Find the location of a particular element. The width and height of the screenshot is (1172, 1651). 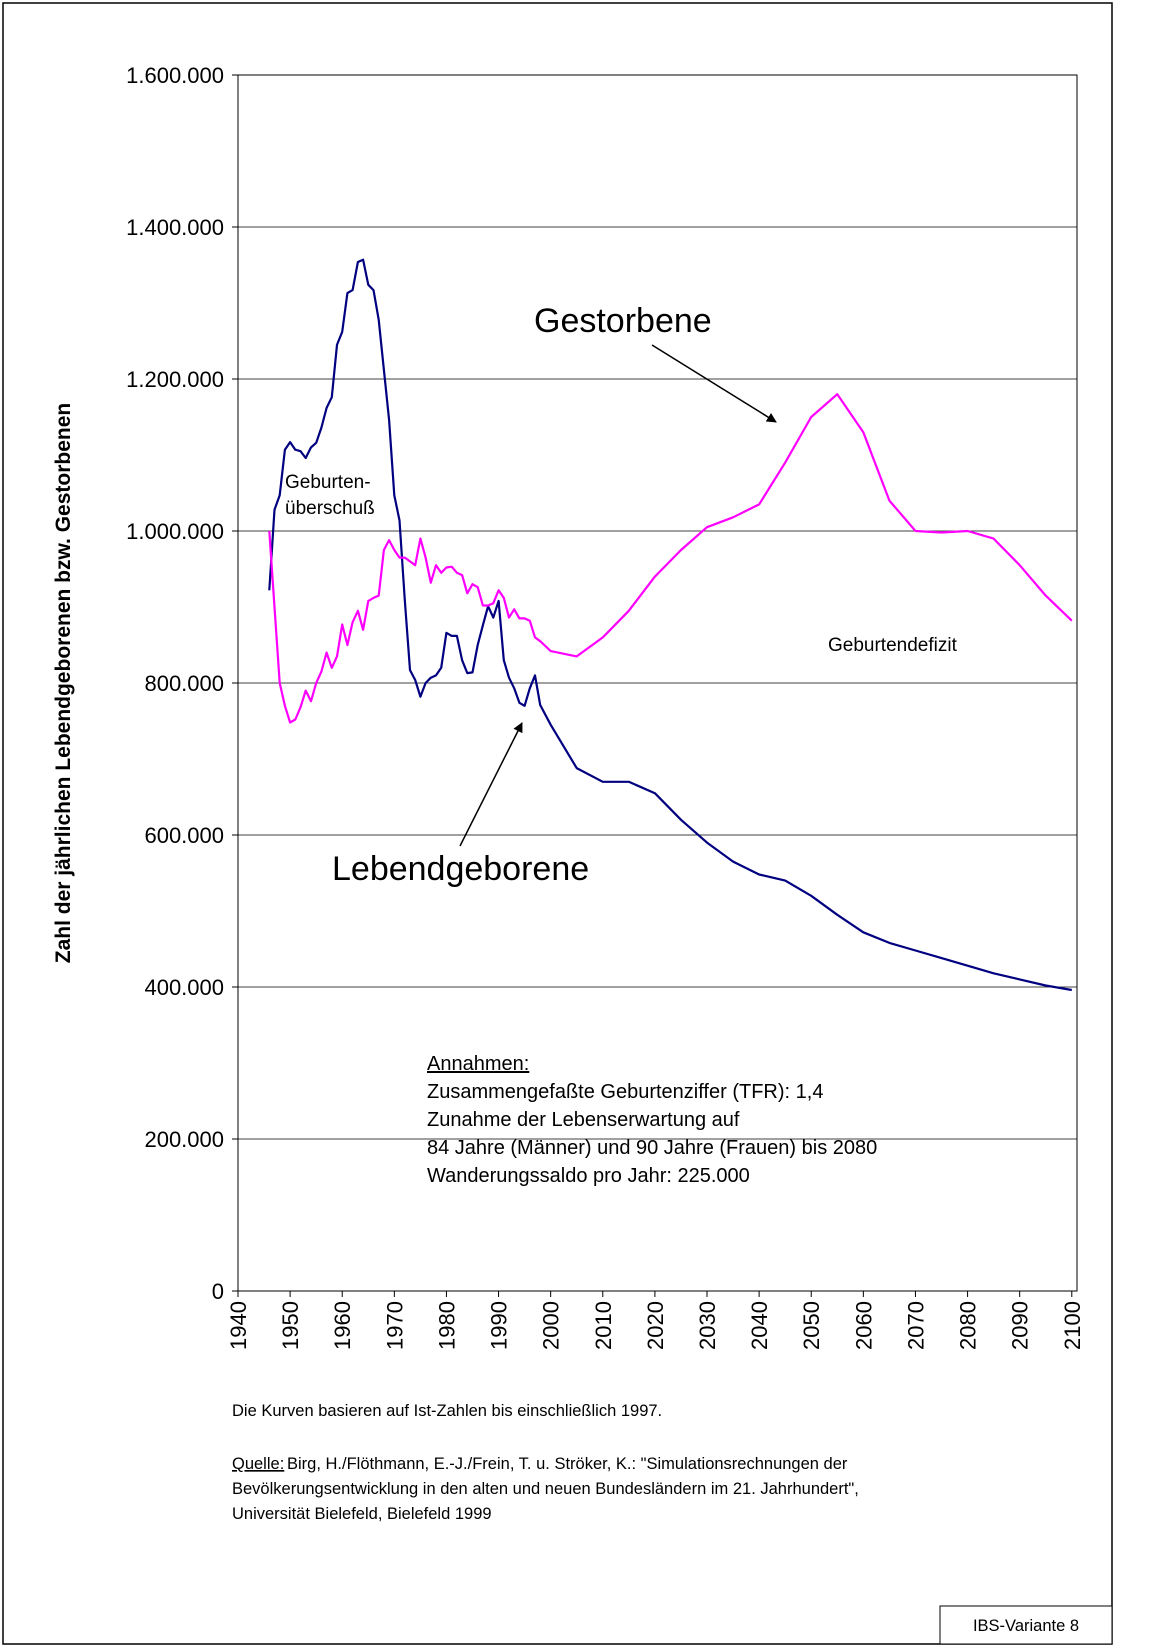

badge: IBS-Variante 8 is located at coordinates (1026, 1626).